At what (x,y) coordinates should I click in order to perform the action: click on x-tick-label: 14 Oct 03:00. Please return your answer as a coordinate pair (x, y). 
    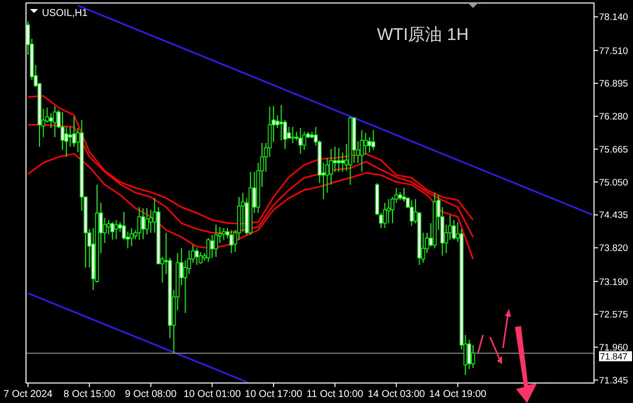
    Looking at the image, I should click on (397, 394).